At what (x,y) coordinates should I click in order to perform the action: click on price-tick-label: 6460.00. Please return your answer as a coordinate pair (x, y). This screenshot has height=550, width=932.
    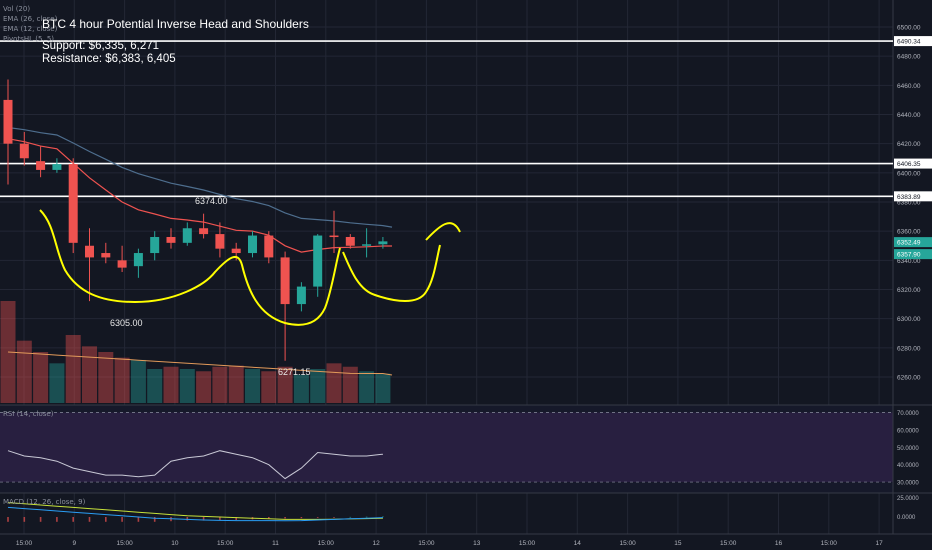
    Looking at the image, I should click on (909, 86).